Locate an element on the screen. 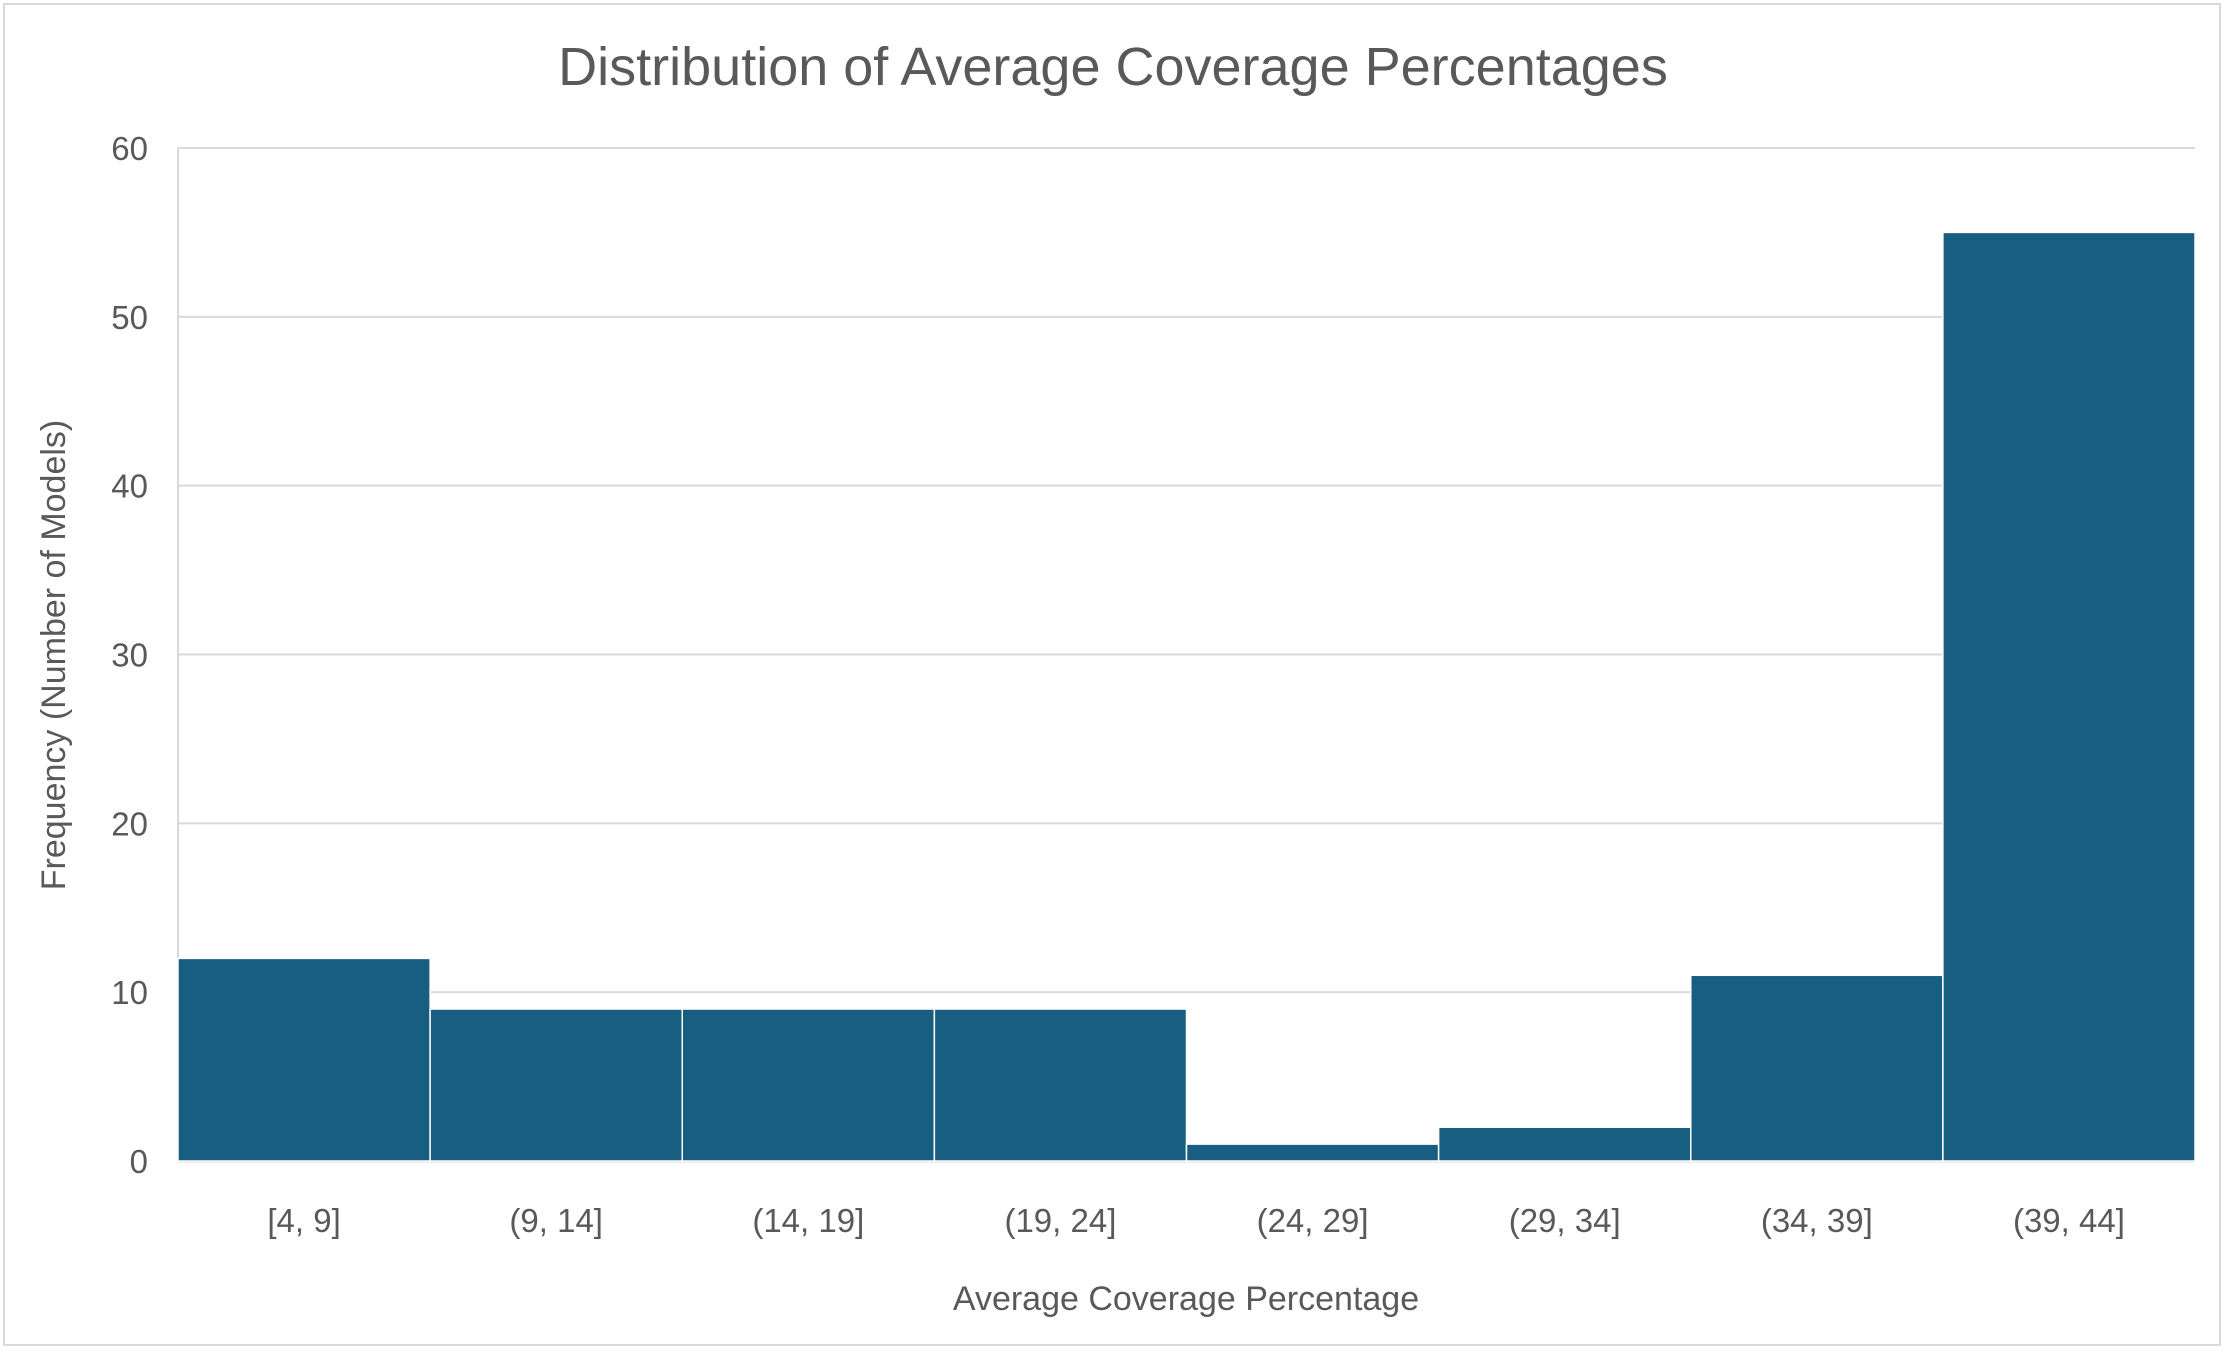  y-tick-label: 10 is located at coordinates (129, 992).